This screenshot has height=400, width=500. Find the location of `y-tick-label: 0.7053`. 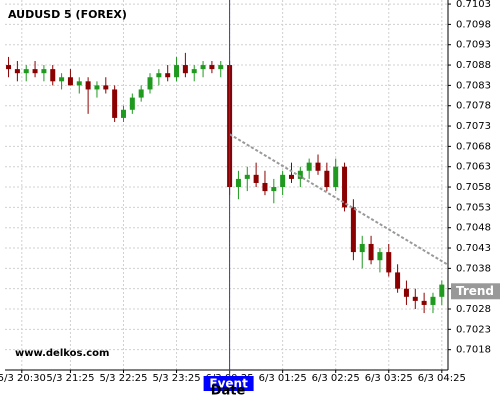

y-tick-label: 0.7053 is located at coordinates (473, 207).